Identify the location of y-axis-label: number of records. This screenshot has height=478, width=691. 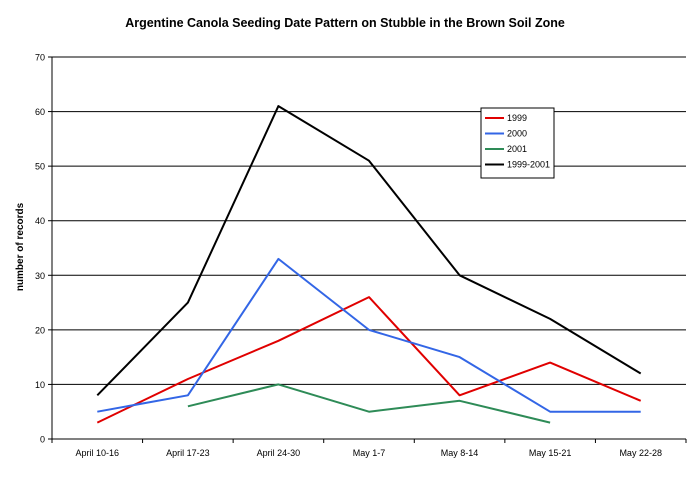
(20, 246).